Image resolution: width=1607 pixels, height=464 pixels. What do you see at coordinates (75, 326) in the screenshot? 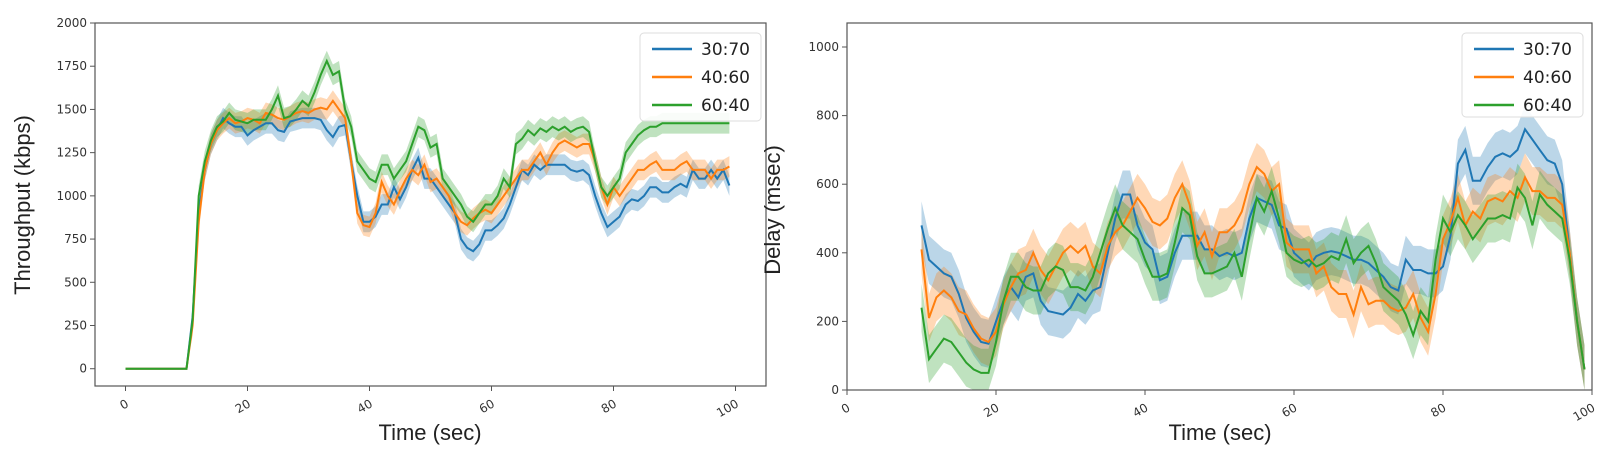
I see `y-tick-label: 250` at bounding box center [75, 326].